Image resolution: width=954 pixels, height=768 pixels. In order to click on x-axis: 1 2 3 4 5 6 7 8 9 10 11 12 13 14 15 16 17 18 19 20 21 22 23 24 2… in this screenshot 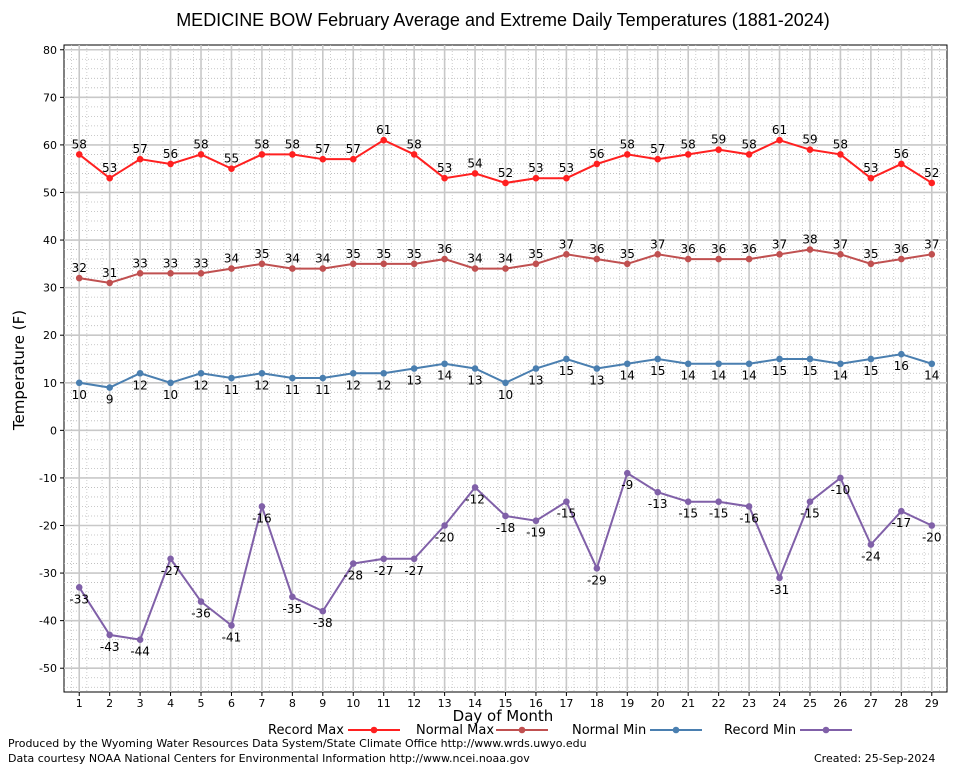, I will do `click(507, 701)`.